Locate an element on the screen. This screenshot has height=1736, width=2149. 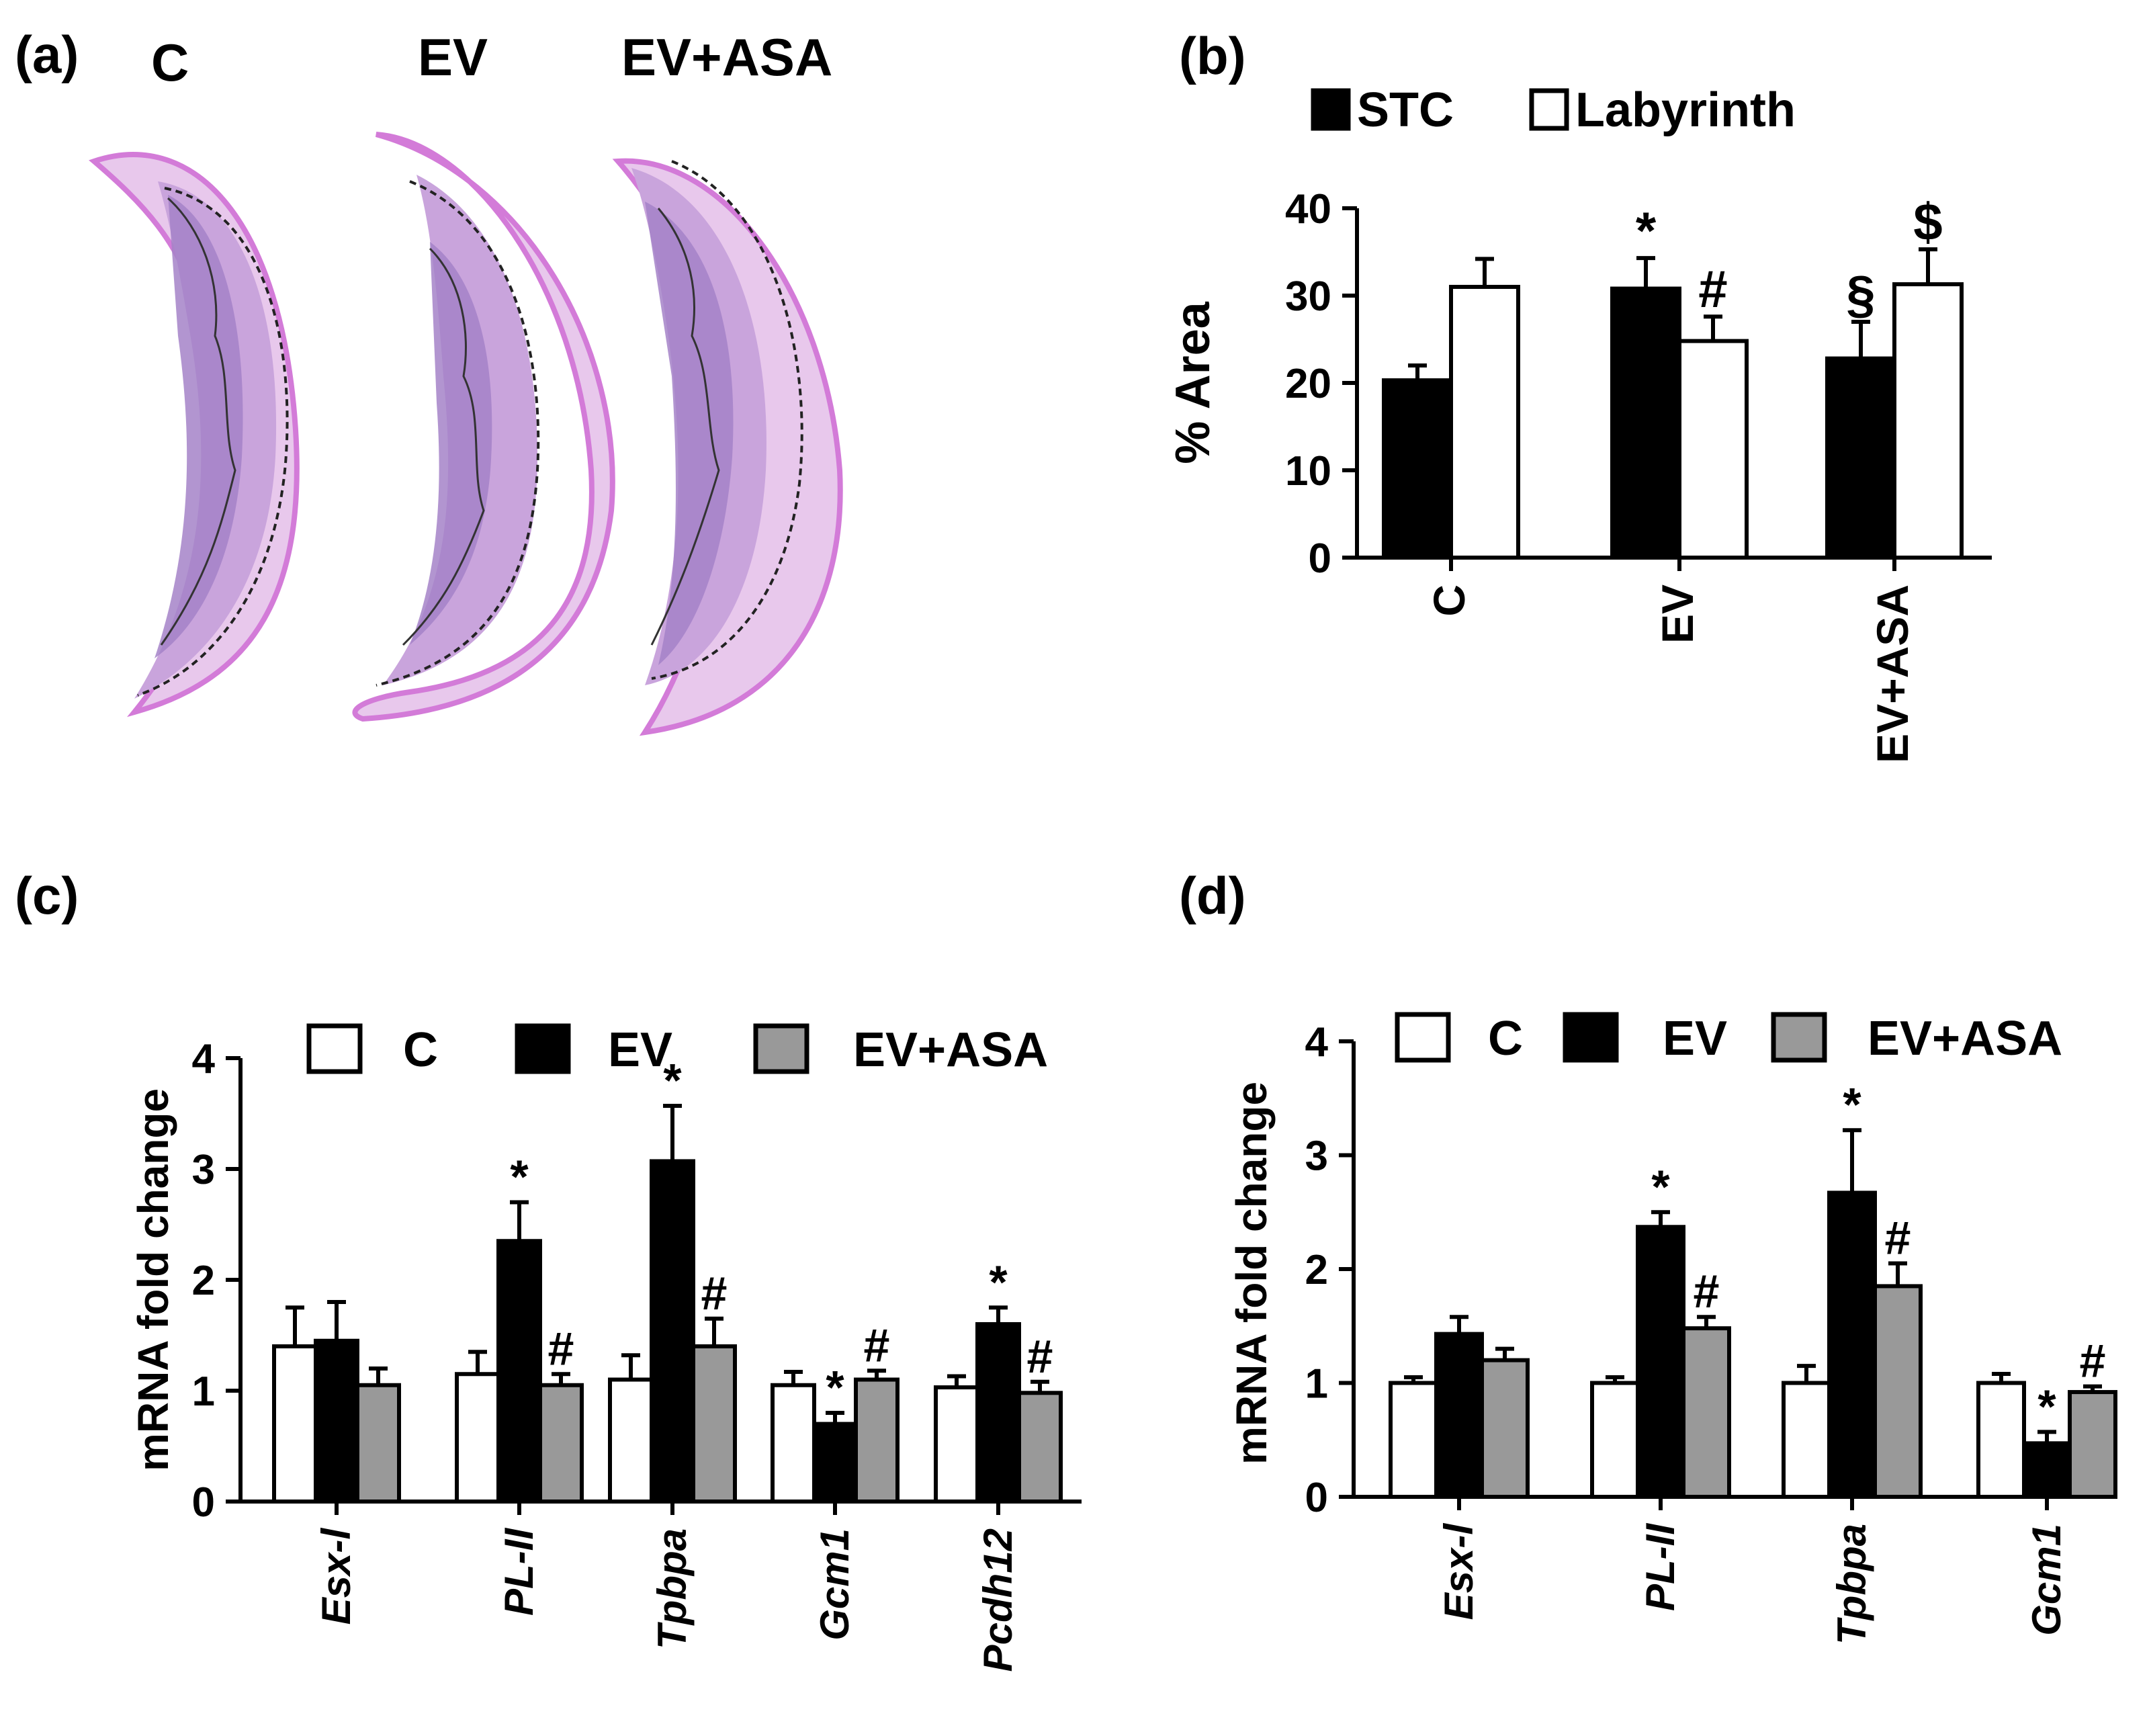
y-tick-label: 30 is located at coordinates (1308, 296).